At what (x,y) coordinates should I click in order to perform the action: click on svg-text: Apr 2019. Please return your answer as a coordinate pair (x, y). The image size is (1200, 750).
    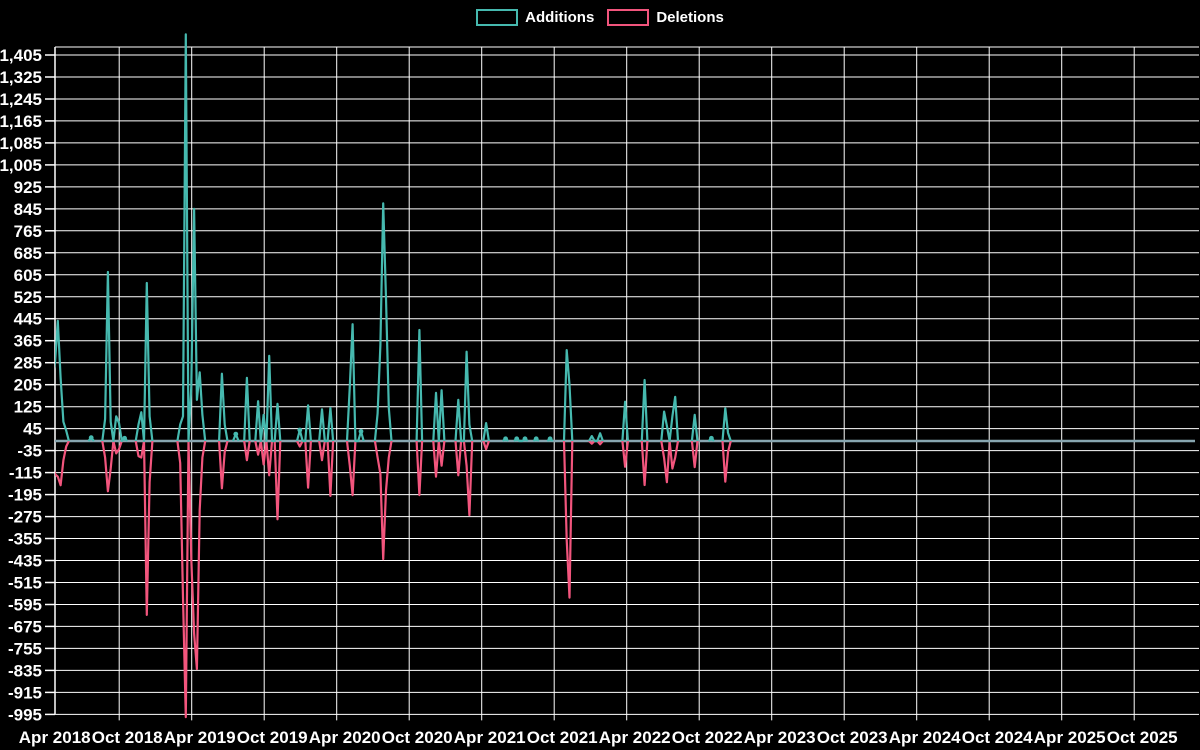
    Looking at the image, I should click on (200, 737).